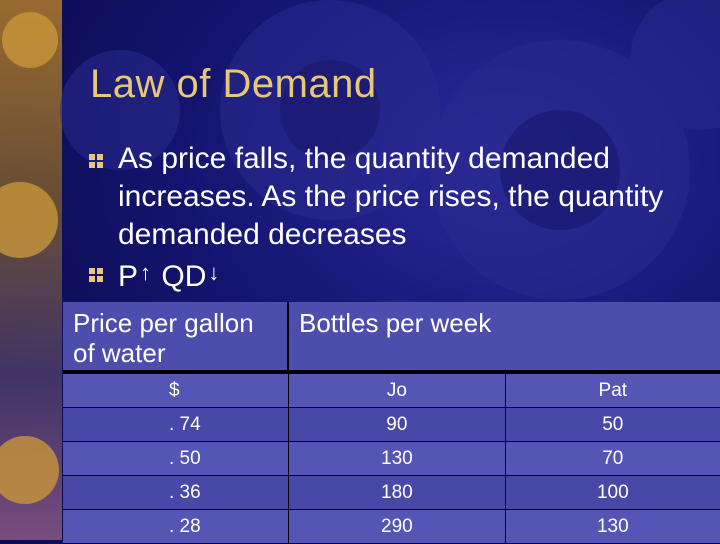 The height and width of the screenshot is (544, 720). I want to click on down-arrow-icon: ↓, so click(214, 272).